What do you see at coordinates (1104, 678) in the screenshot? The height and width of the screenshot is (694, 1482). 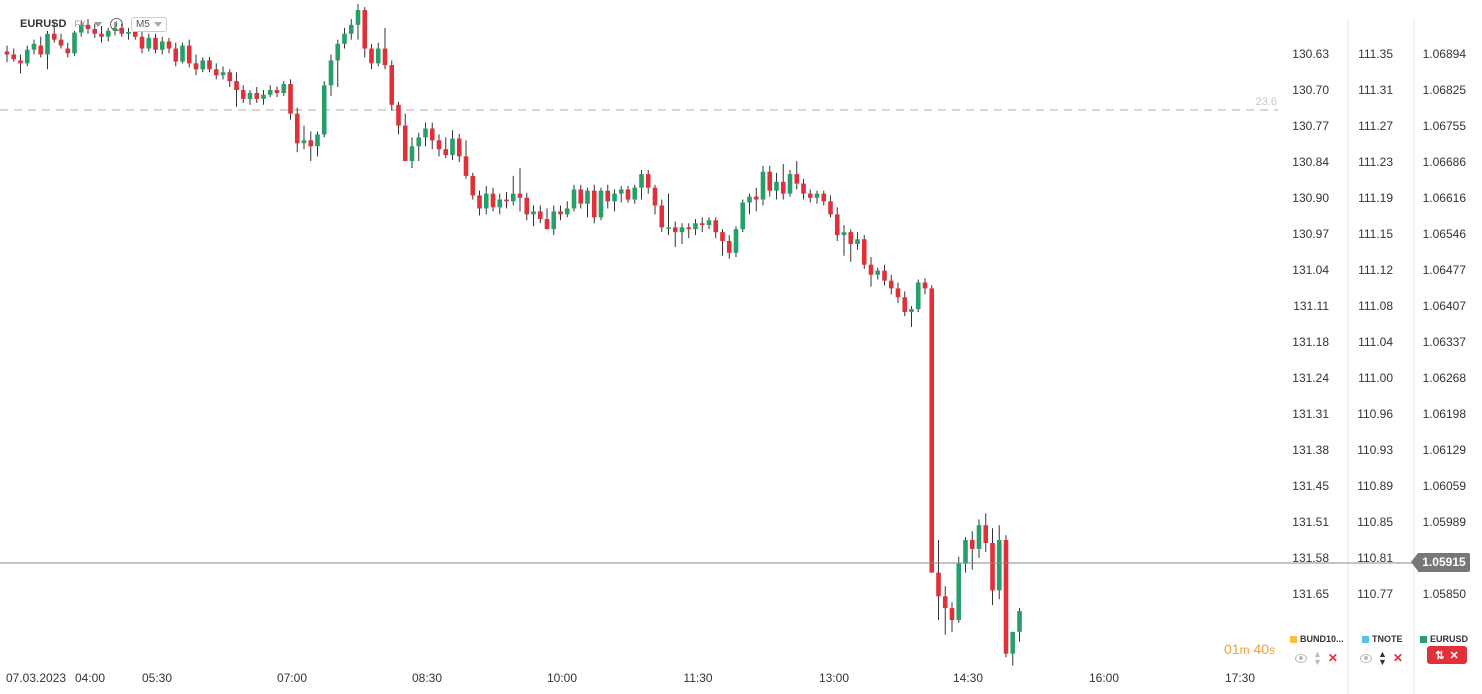 I see `x-tick-label: 16:00` at bounding box center [1104, 678].